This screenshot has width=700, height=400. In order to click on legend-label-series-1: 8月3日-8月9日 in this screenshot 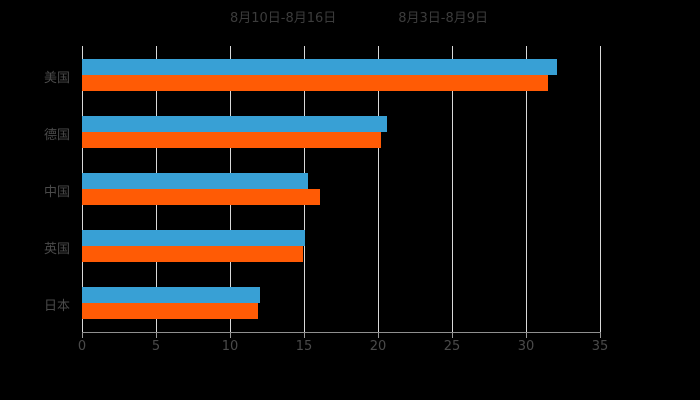, I will do `click(443, 18)`.